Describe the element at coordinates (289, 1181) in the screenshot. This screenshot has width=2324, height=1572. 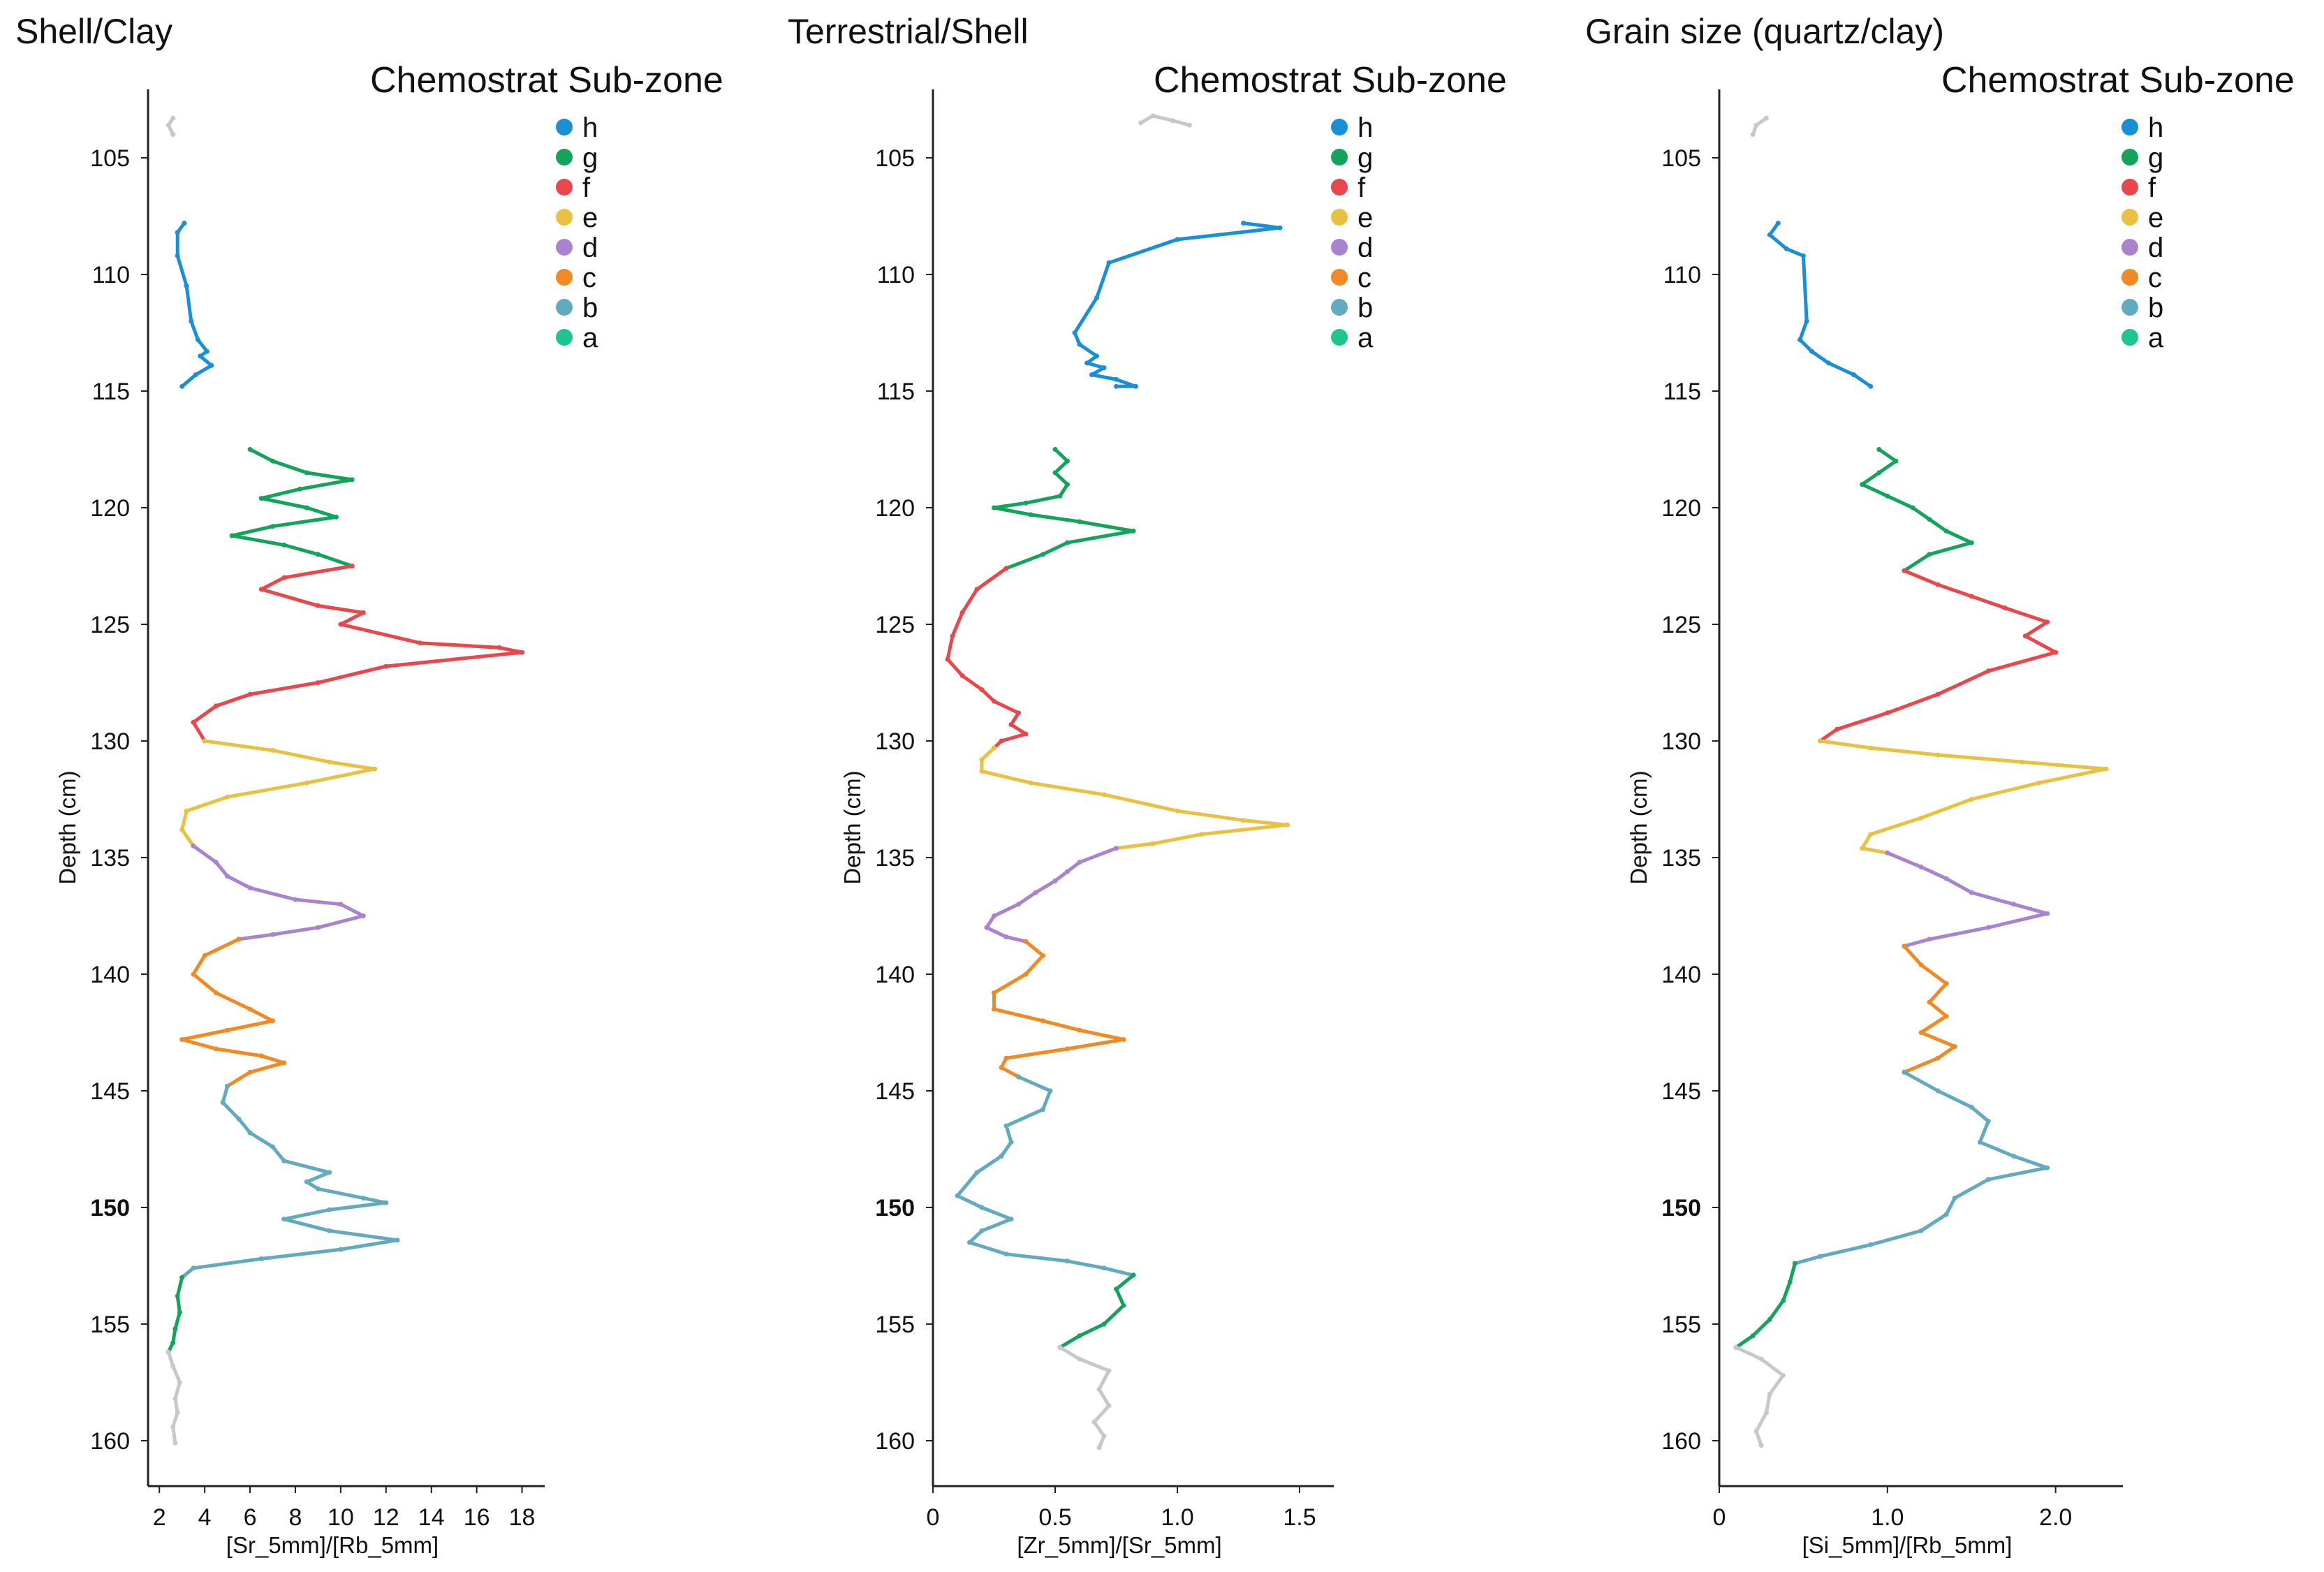
I see `series-line-b` at that location.